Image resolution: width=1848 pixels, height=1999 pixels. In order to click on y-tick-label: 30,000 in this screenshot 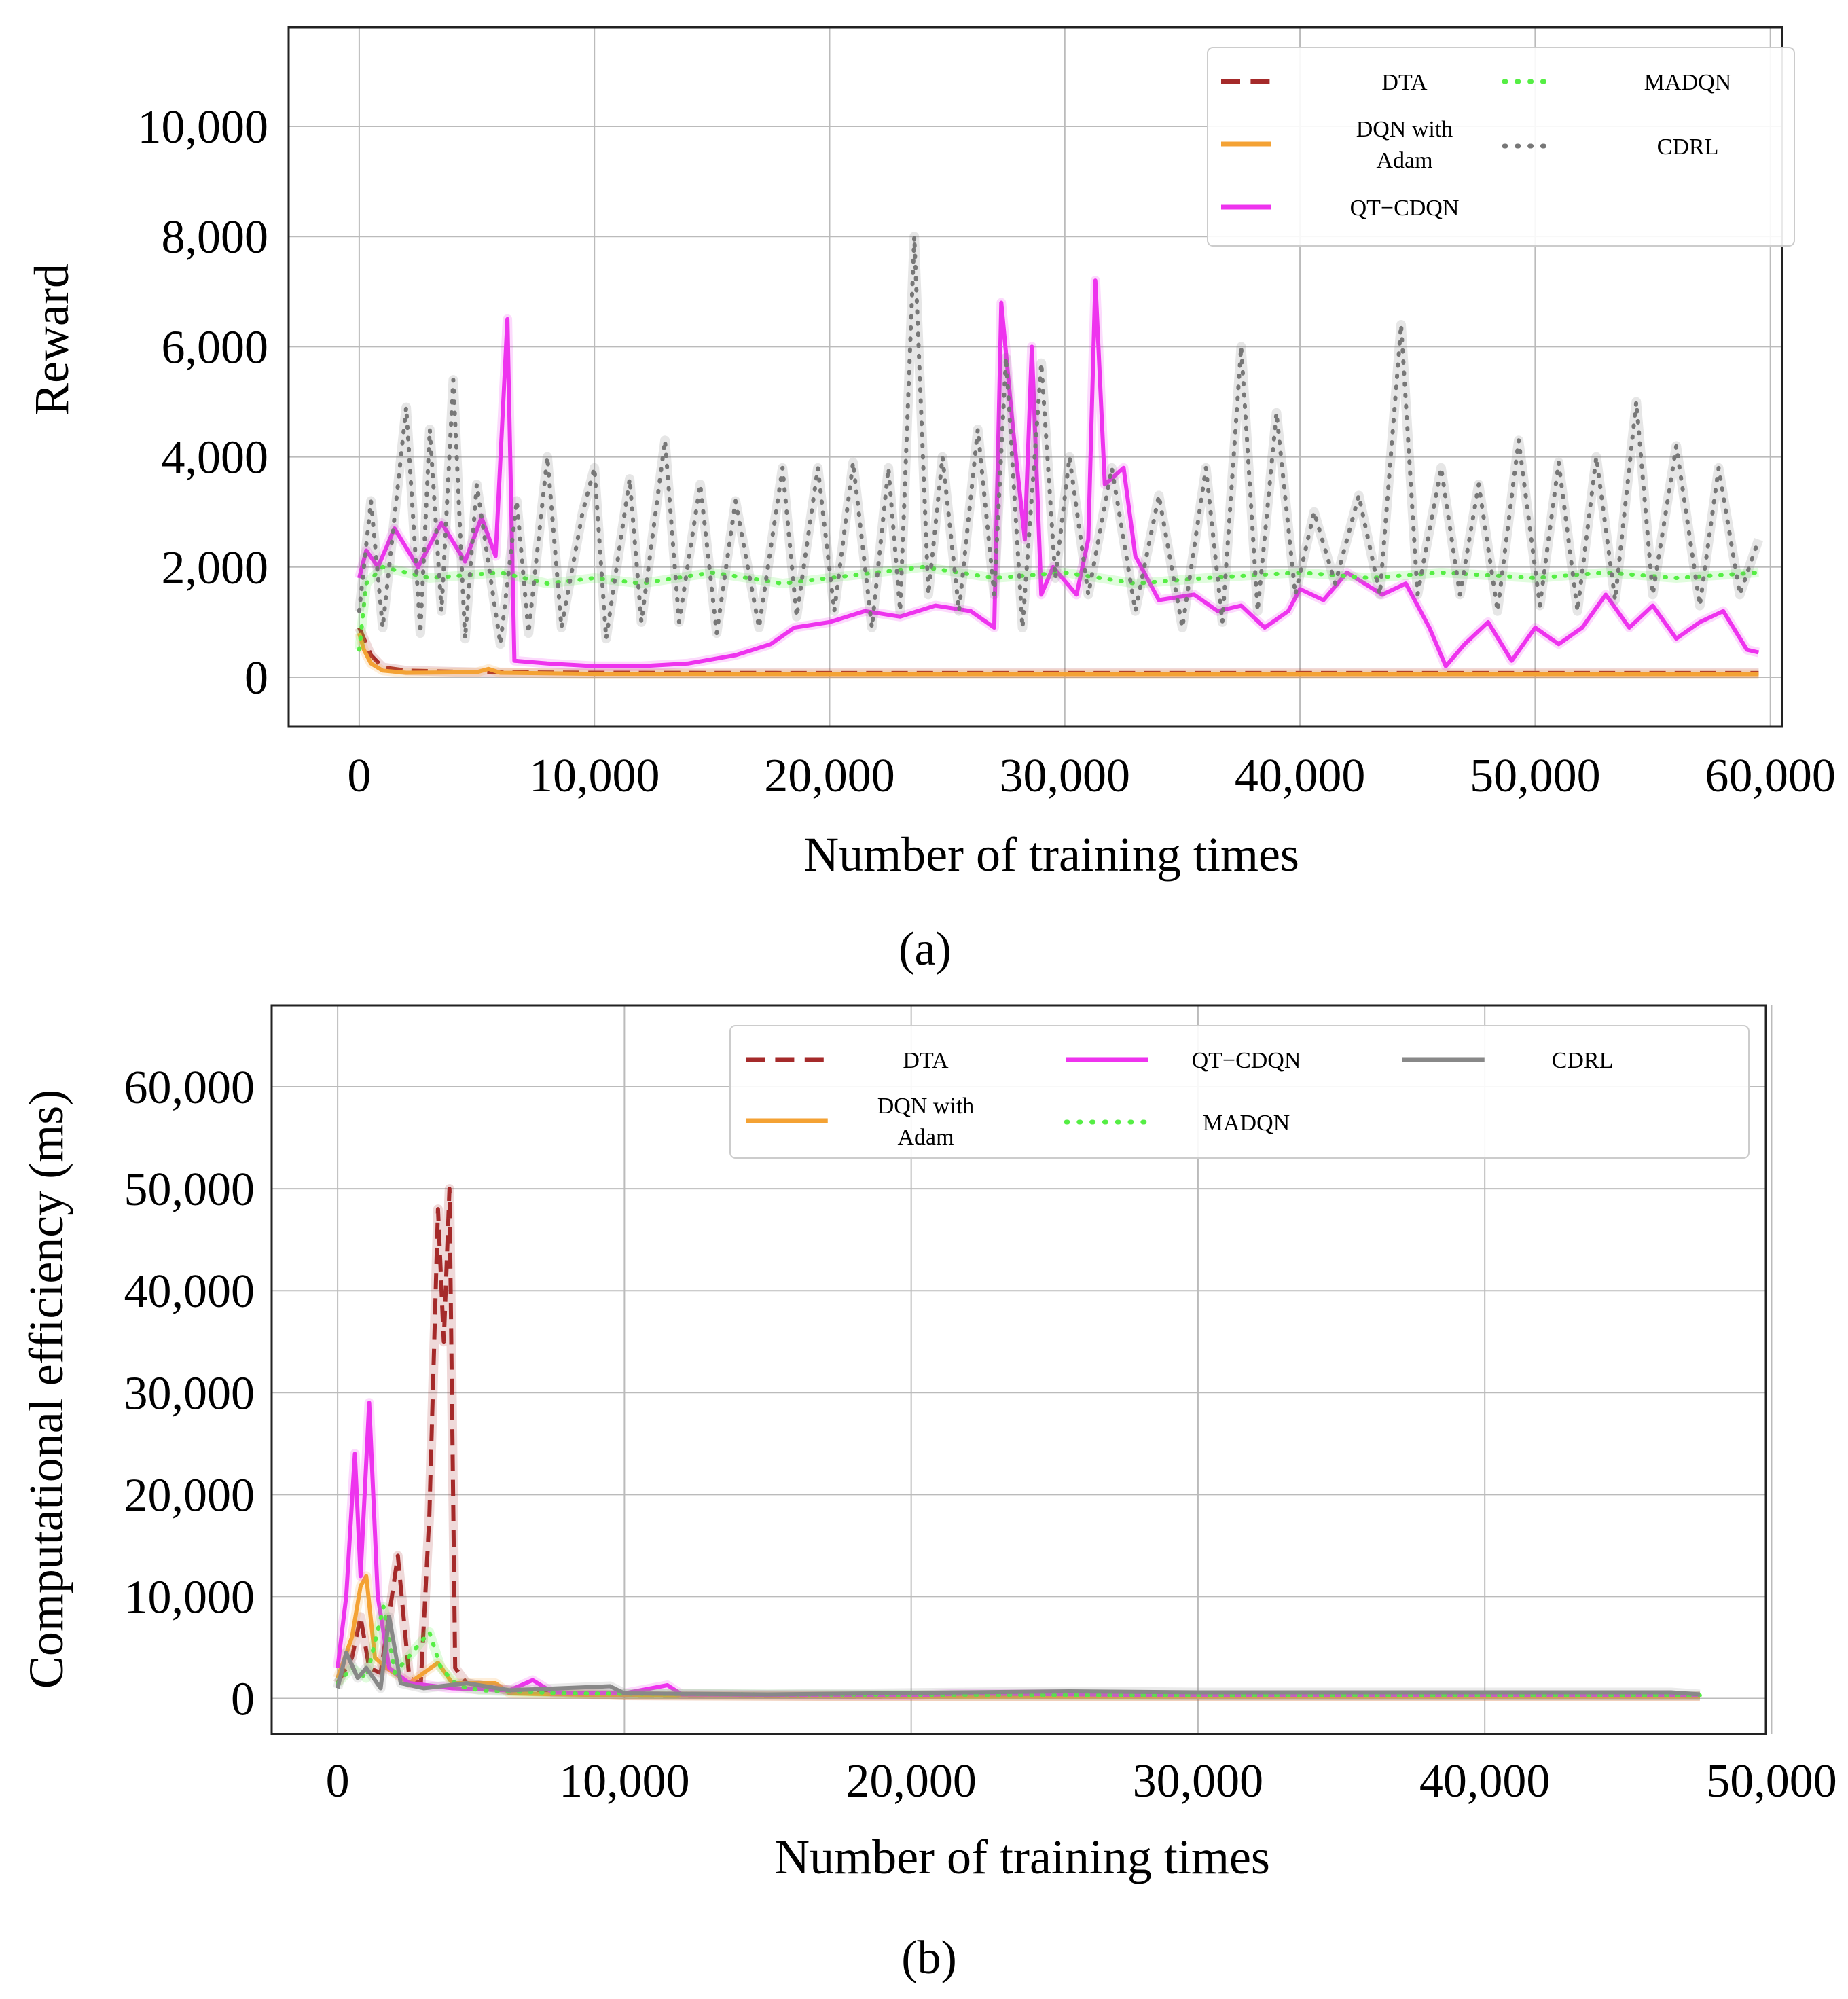, I will do `click(189, 1393)`.